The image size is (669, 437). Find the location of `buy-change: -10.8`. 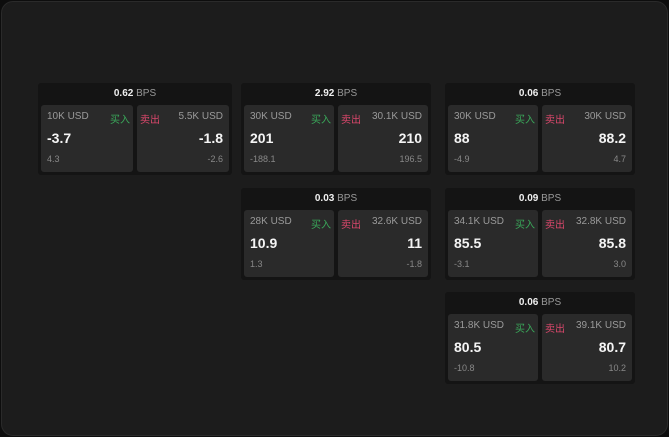

buy-change: -10.8 is located at coordinates (464, 368).